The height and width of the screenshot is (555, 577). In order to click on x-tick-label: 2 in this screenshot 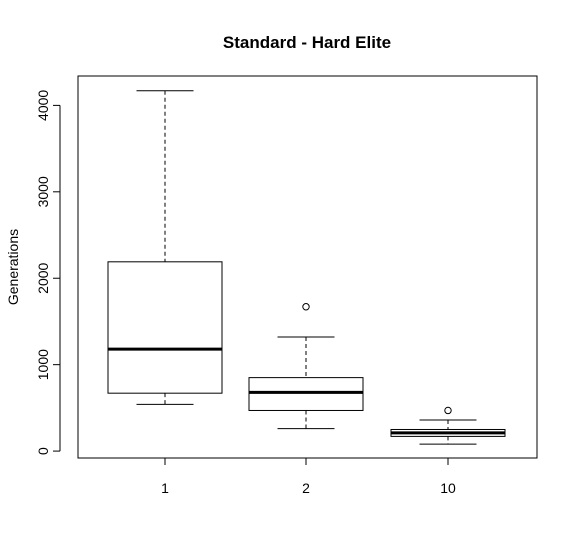, I will do `click(306, 488)`.